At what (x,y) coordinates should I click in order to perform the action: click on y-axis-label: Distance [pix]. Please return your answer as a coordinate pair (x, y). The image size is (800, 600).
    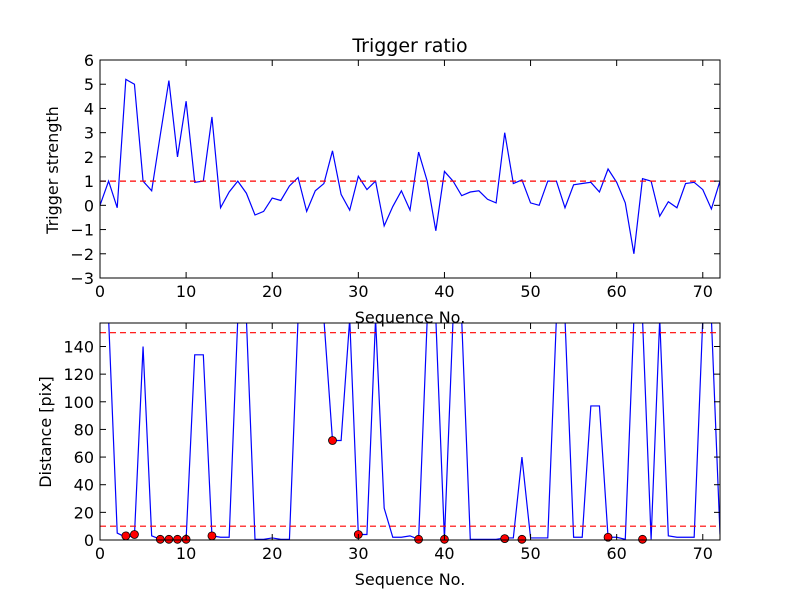
    Looking at the image, I should click on (45, 432).